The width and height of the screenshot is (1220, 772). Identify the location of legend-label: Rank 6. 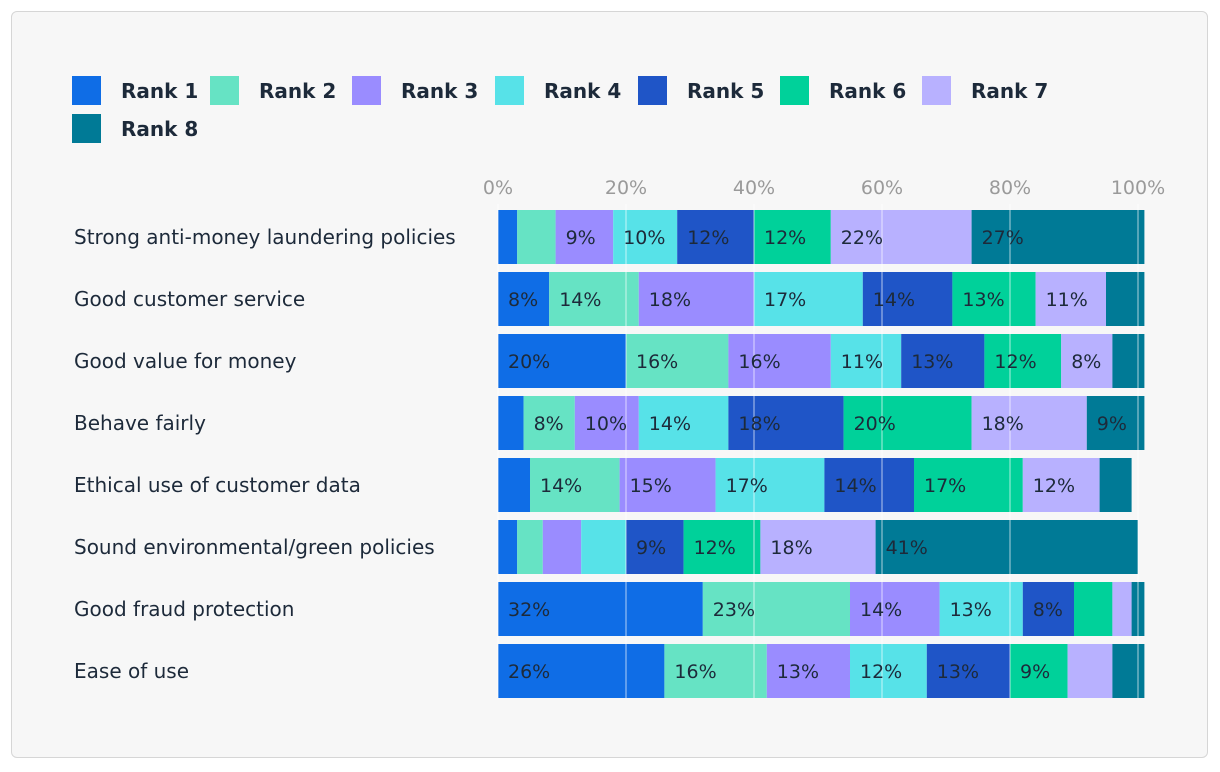
(868, 90).